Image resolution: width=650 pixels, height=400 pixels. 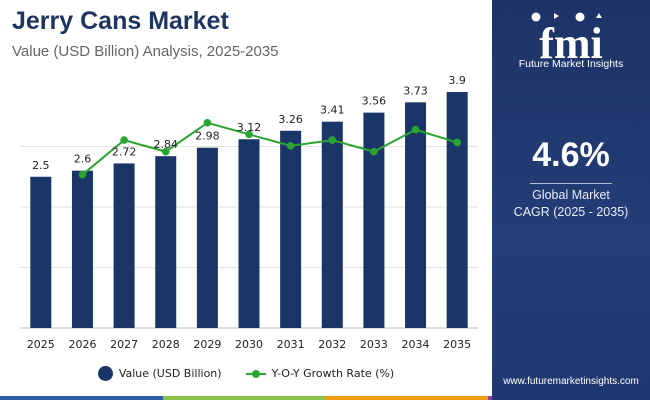 What do you see at coordinates (124, 245) in the screenshot?
I see `bar-2027` at bounding box center [124, 245].